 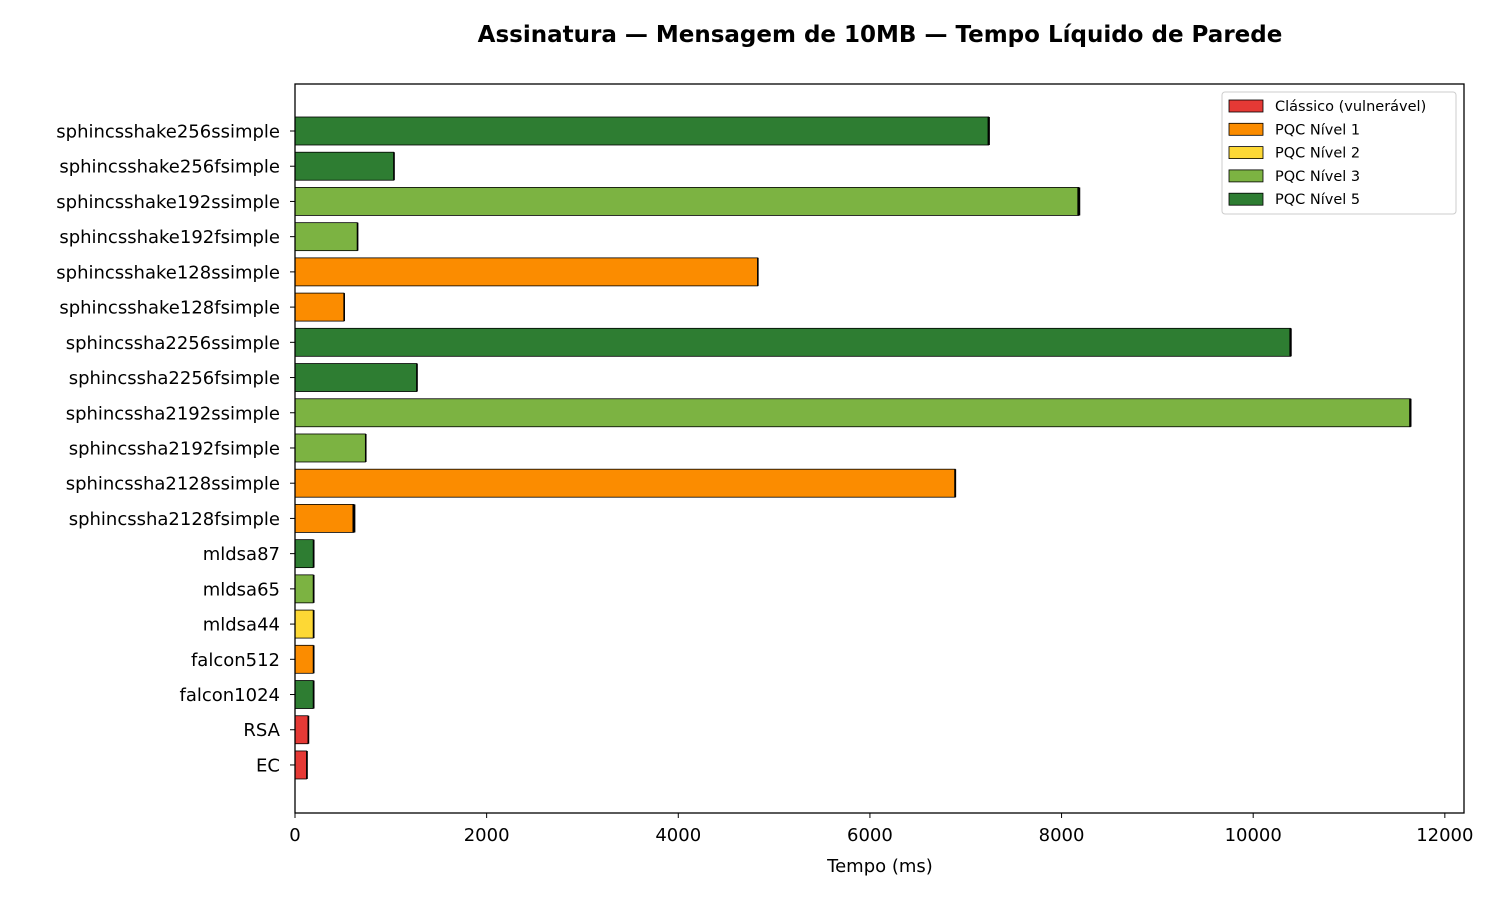 What do you see at coordinates (1317, 177) in the screenshot?
I see `legend-label-l3: PQC Nível 3` at bounding box center [1317, 177].